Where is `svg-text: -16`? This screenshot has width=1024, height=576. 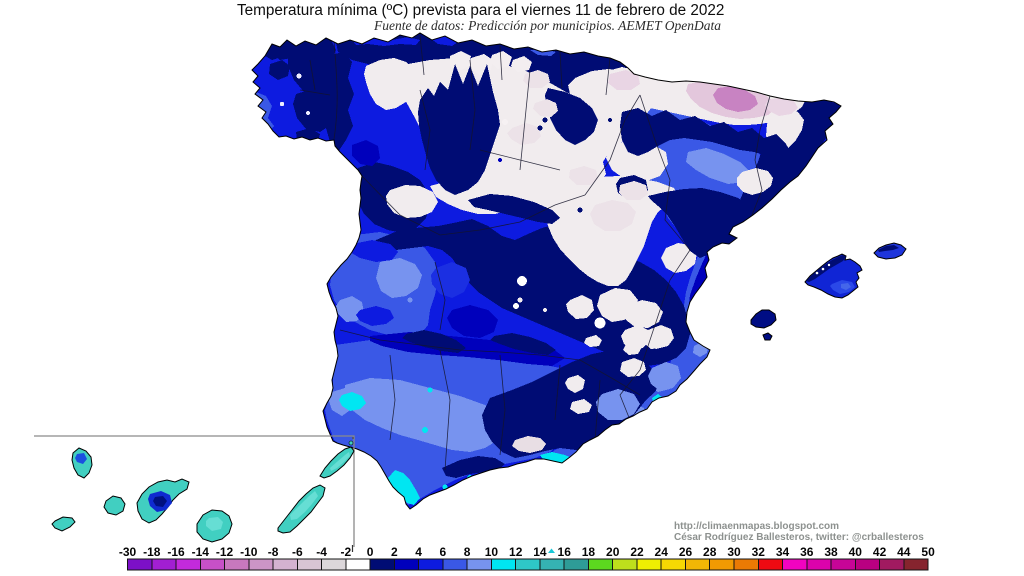 svg-text: -16 is located at coordinates (176, 552).